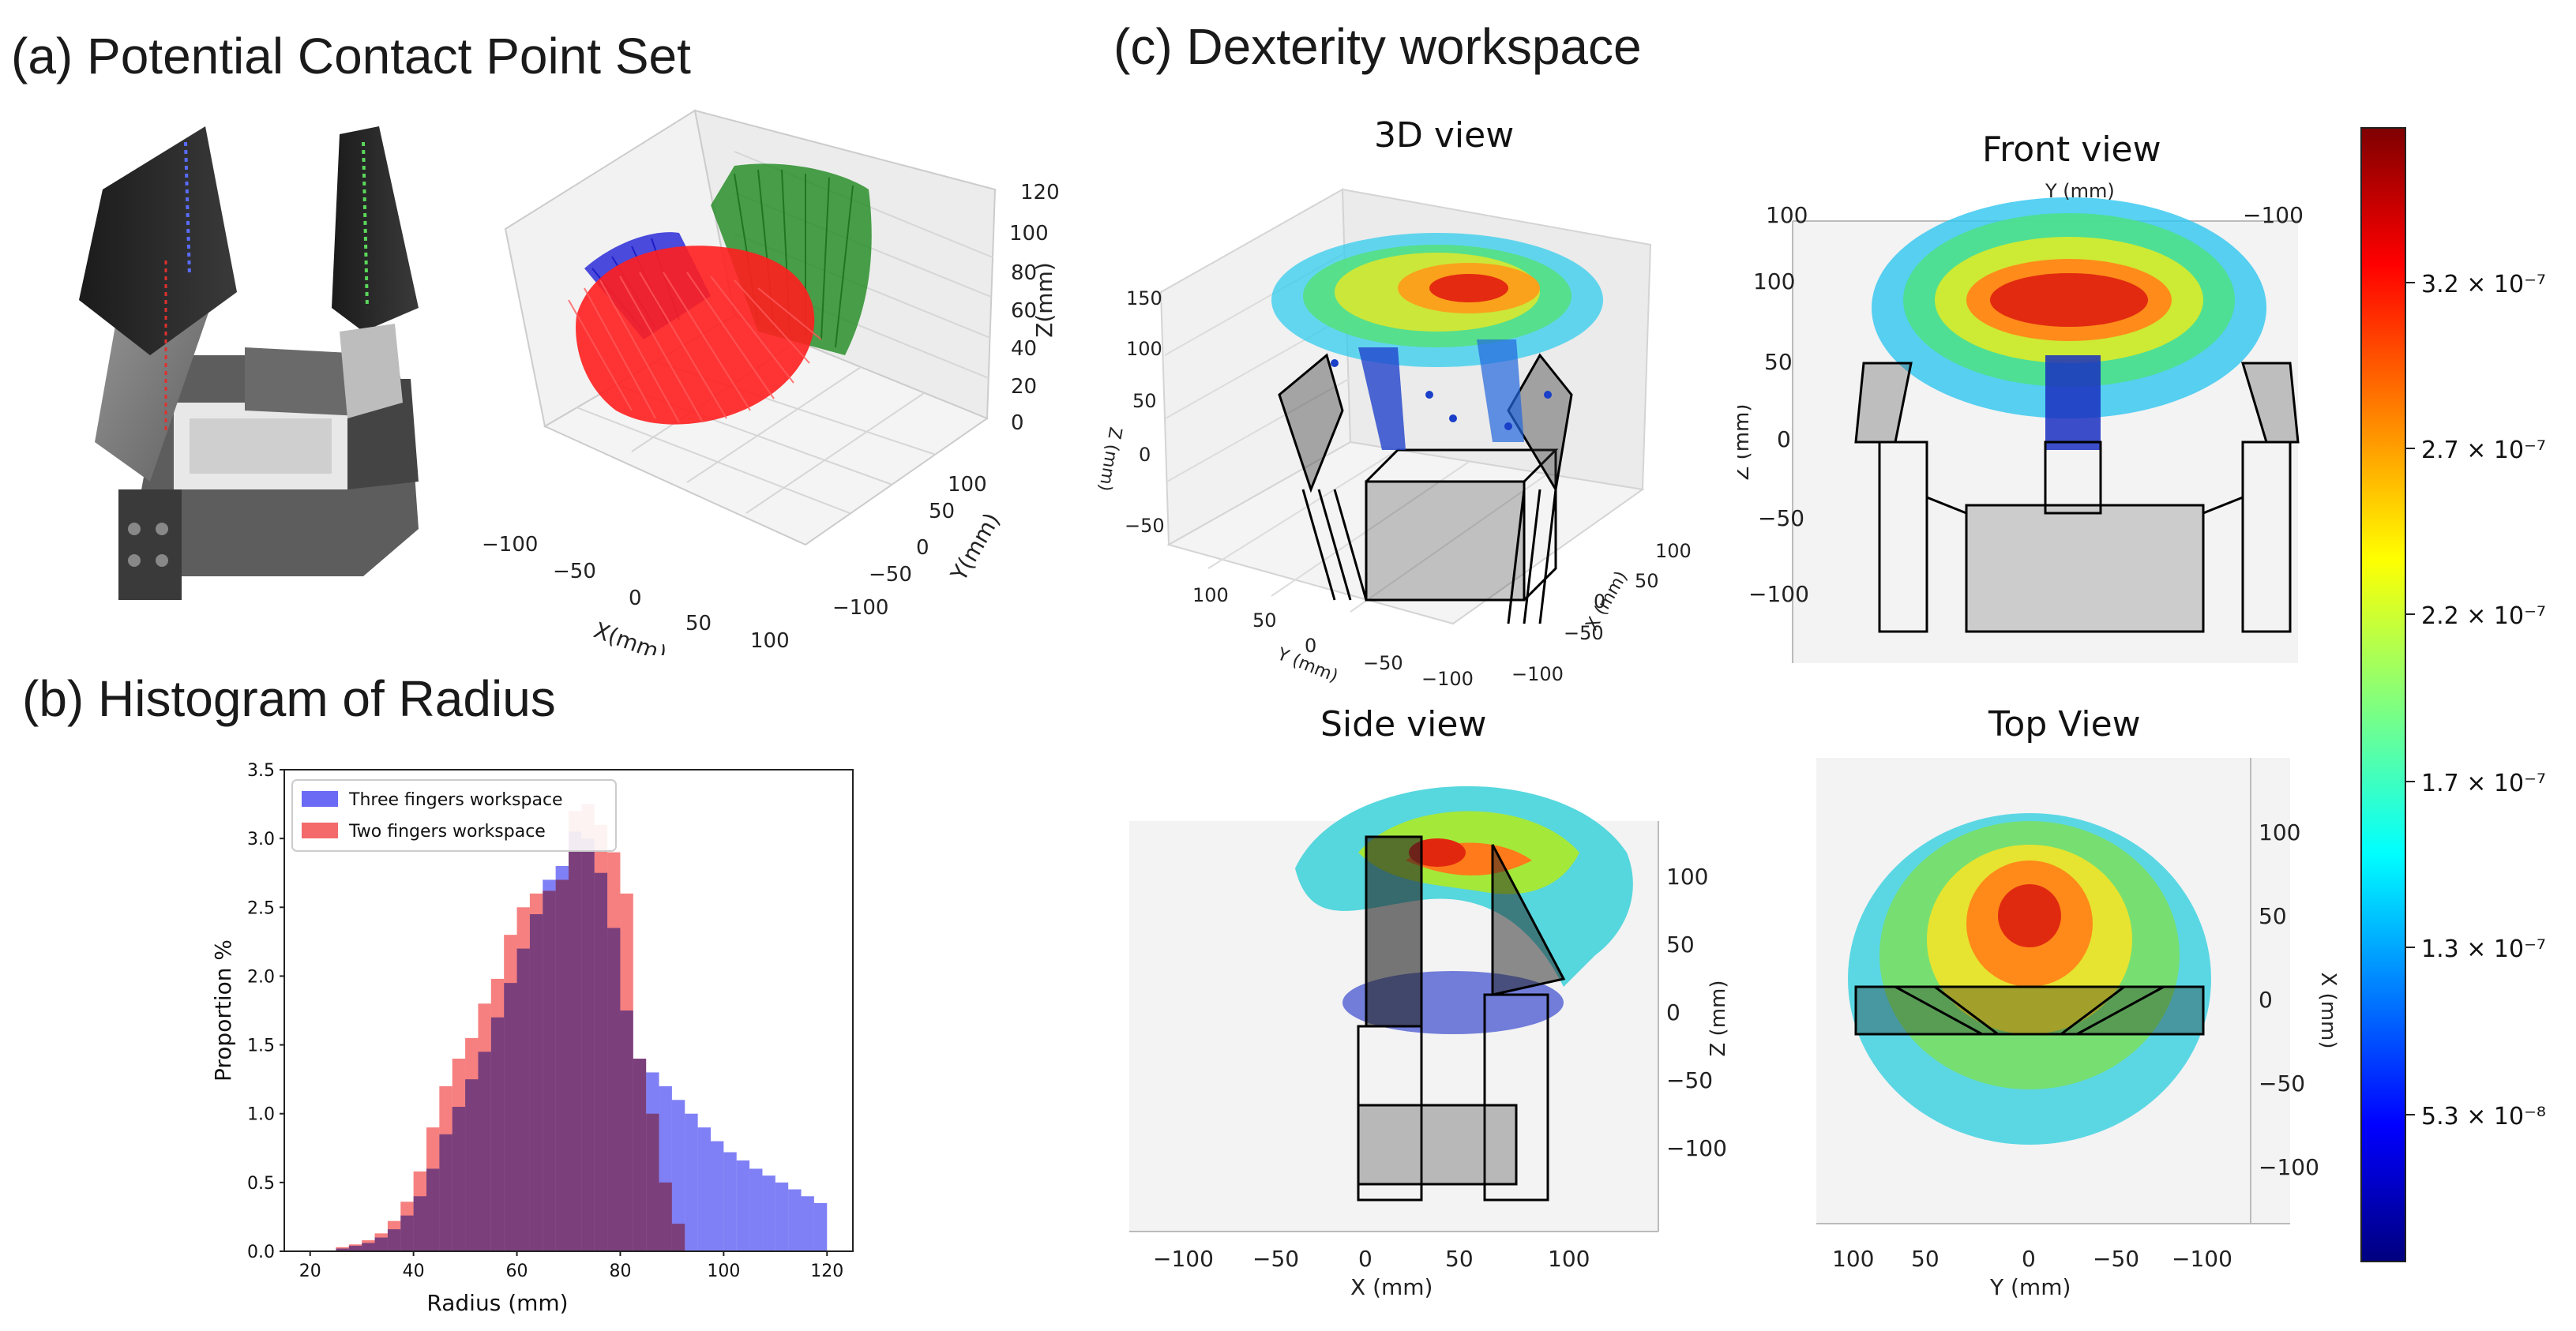 The height and width of the screenshot is (1331, 2576). Describe the element at coordinates (2202, 1259) in the screenshot. I see `top-y-tick: −100` at that location.